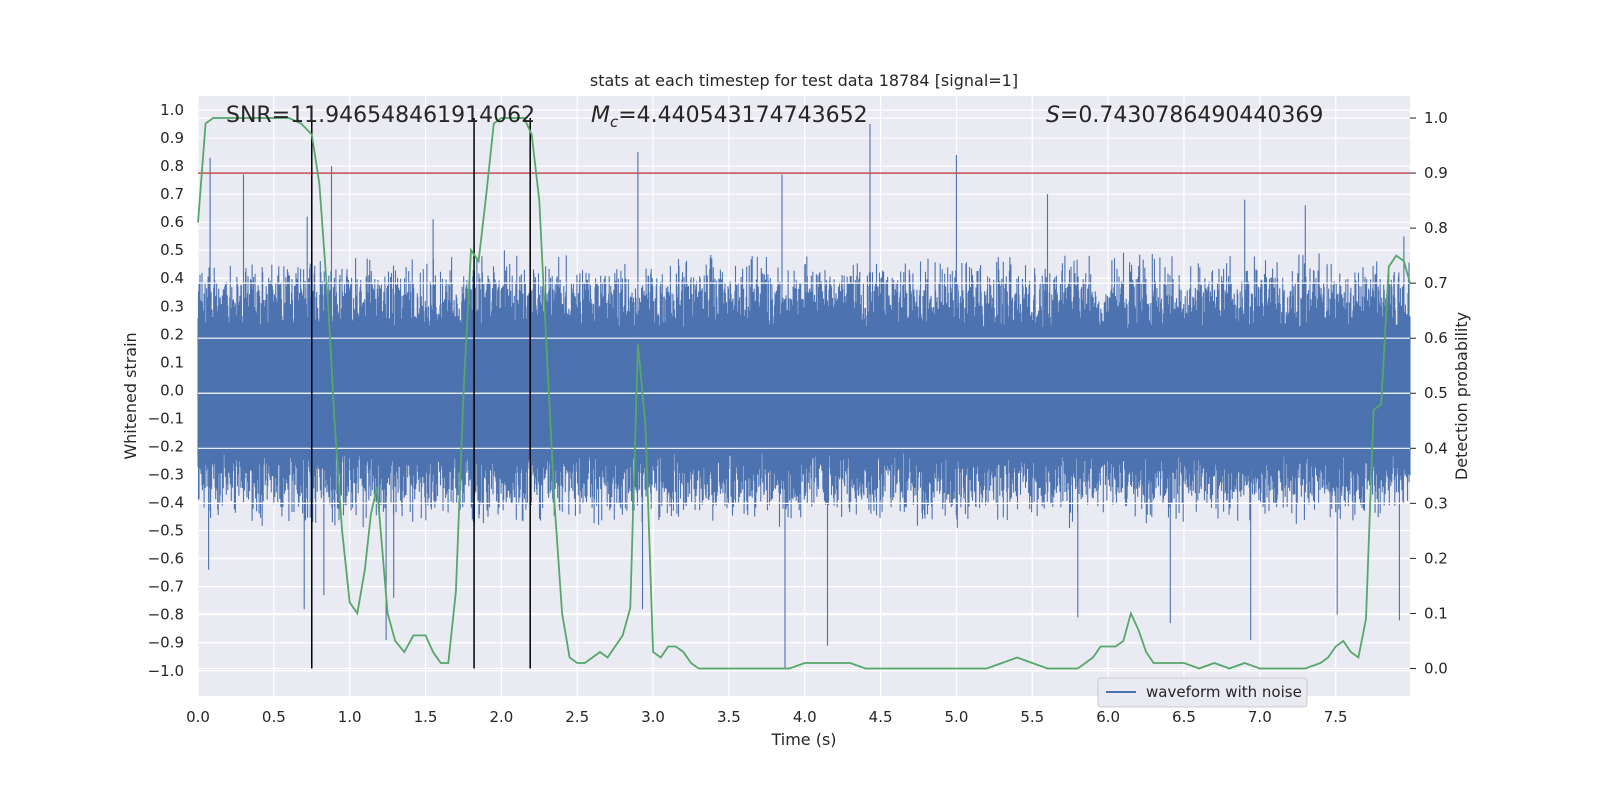 The width and height of the screenshot is (1600, 800). Describe the element at coordinates (172, 390) in the screenshot. I see `left-y-tick-label: 0.0` at that location.